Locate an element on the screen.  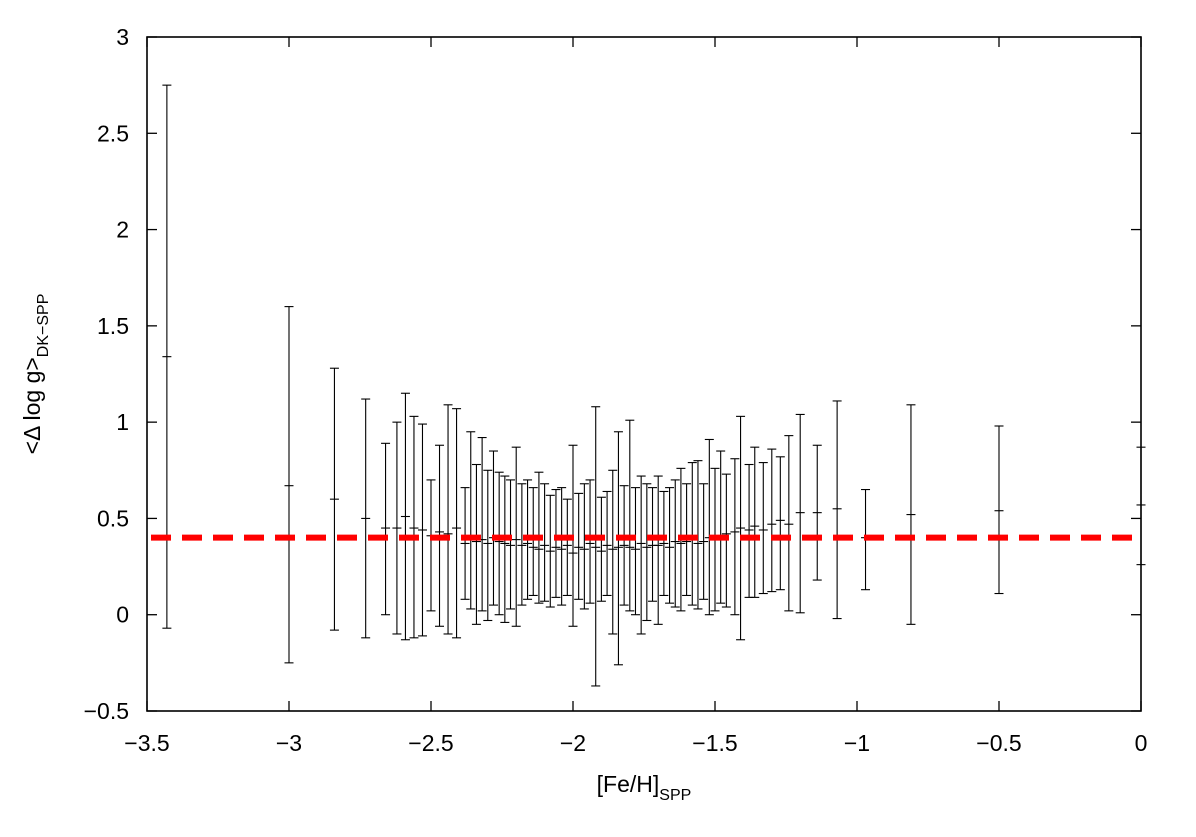
x-tick-label: −1.5 is located at coordinates (714, 743).